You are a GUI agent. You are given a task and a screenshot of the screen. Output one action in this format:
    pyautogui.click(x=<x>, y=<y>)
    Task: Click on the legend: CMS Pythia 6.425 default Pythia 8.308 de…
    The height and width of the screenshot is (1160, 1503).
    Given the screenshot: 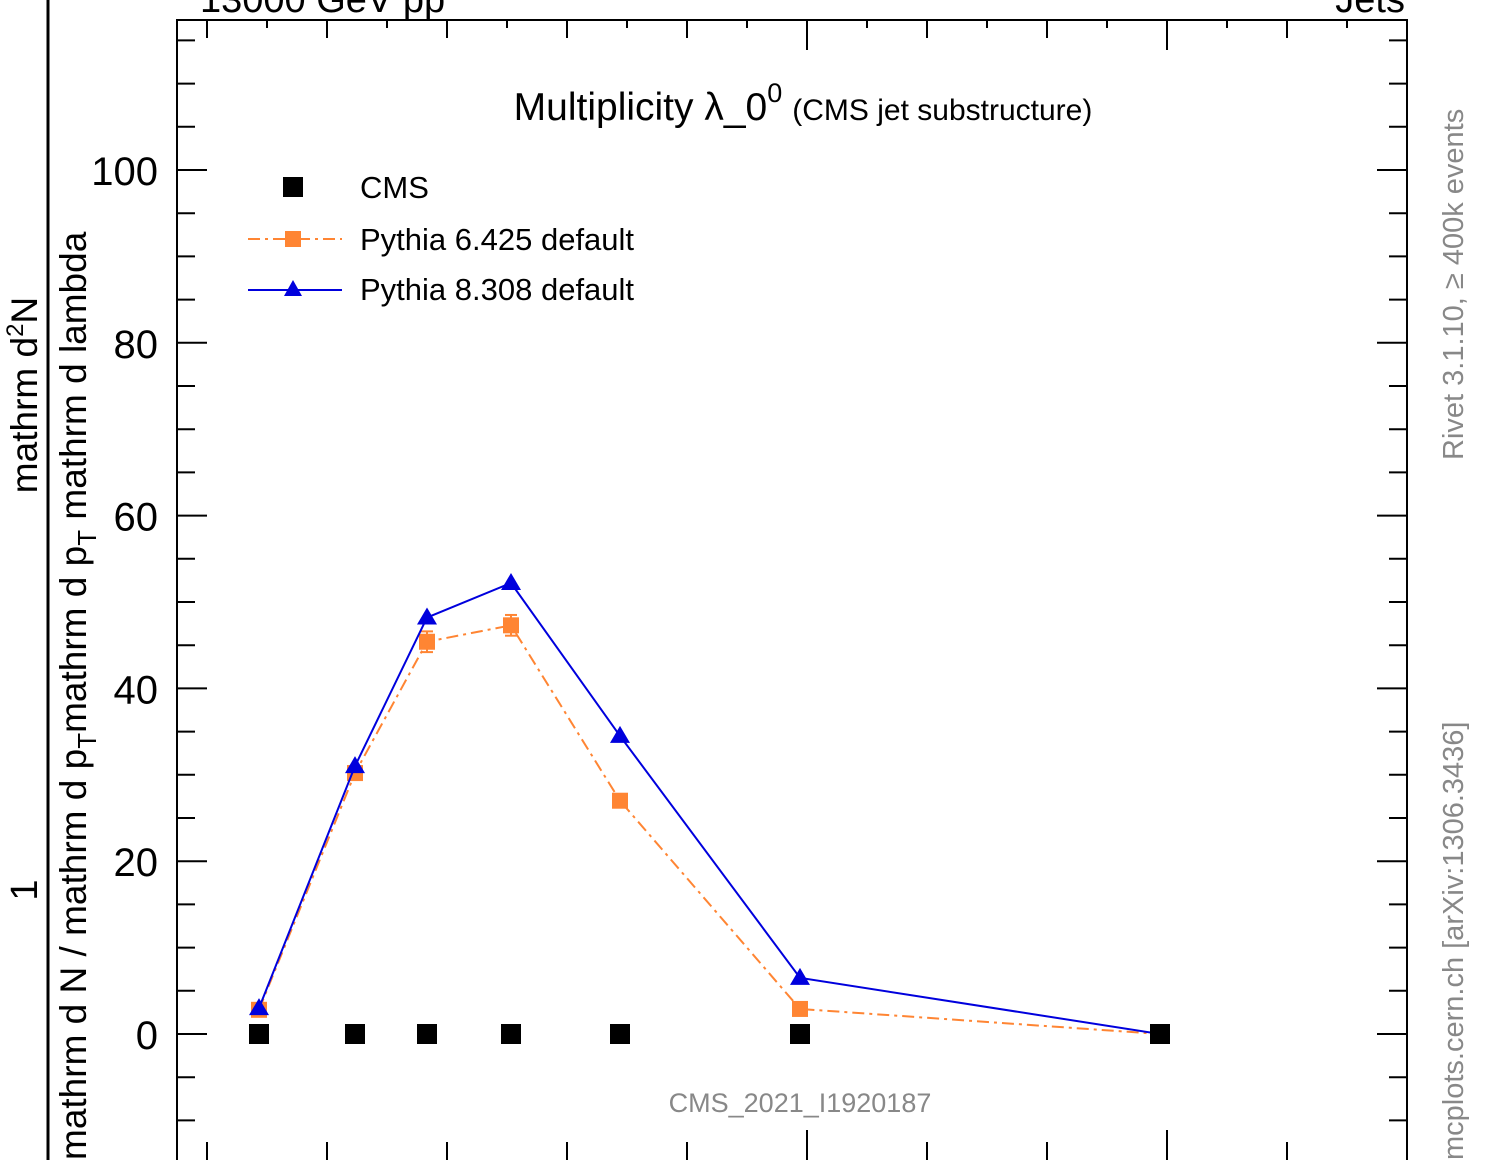 What is the action you would take?
    pyautogui.click(x=441, y=238)
    